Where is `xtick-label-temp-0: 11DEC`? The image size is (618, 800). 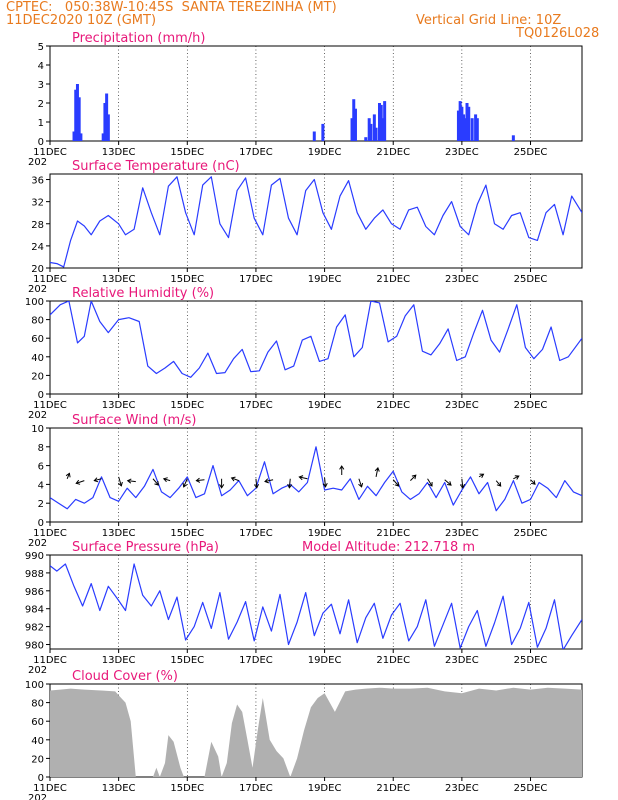
xtick-label-temp-0: 11DEC is located at coordinates (50, 279).